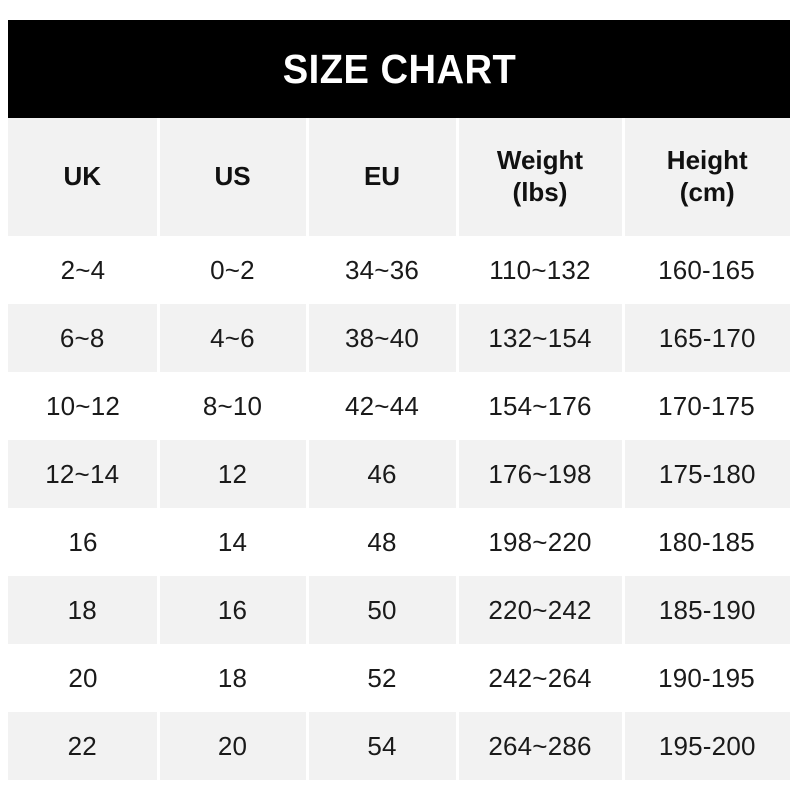  What do you see at coordinates (541, 746) in the screenshot?
I see `cell-weight: 264~286` at bounding box center [541, 746].